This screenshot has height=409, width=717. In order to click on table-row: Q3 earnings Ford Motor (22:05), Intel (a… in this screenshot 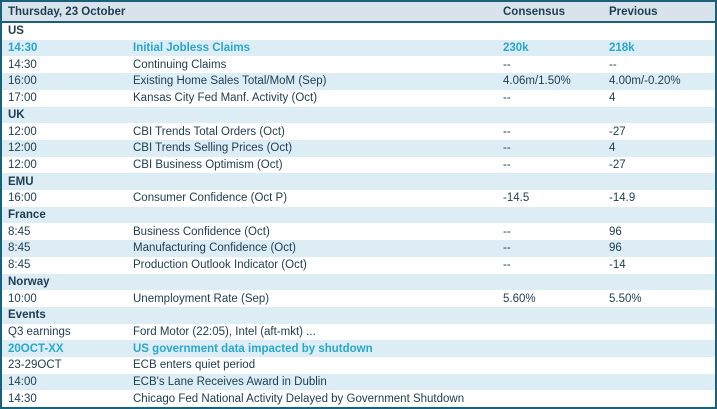, I will do `click(358, 332)`.